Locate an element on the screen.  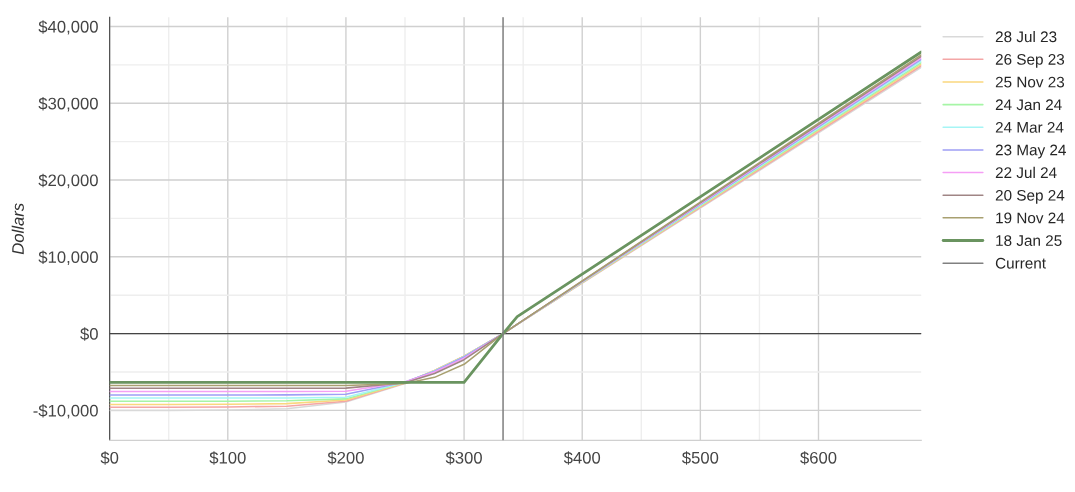
x-tick-label: $200 is located at coordinates (345, 458).